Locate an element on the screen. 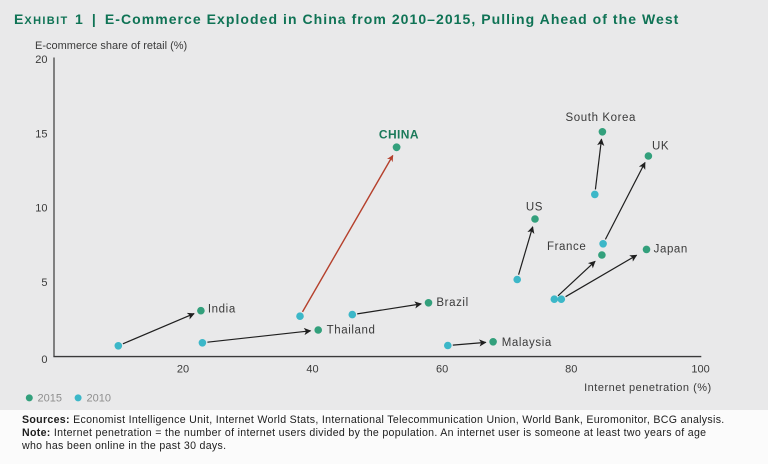 This screenshot has width=768, height=464. svg-text: 60 is located at coordinates (442, 370).